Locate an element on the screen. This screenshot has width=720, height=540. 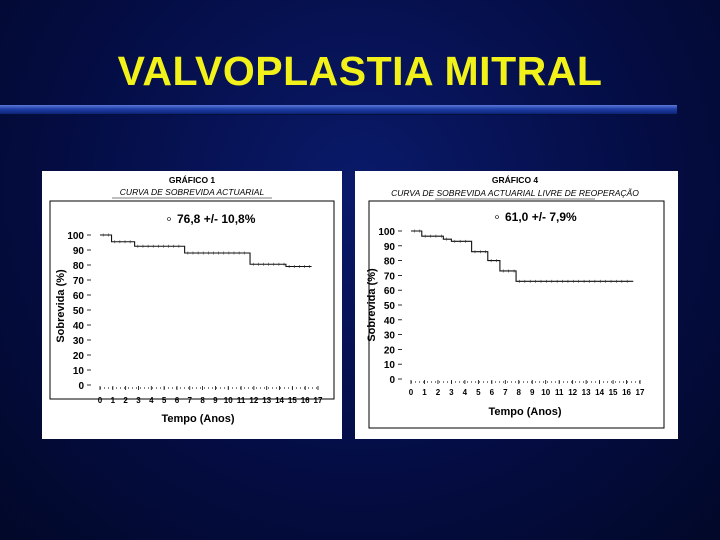
slide-title: VALVOPLASTIA MITRAL is located at coordinates (360, 71).